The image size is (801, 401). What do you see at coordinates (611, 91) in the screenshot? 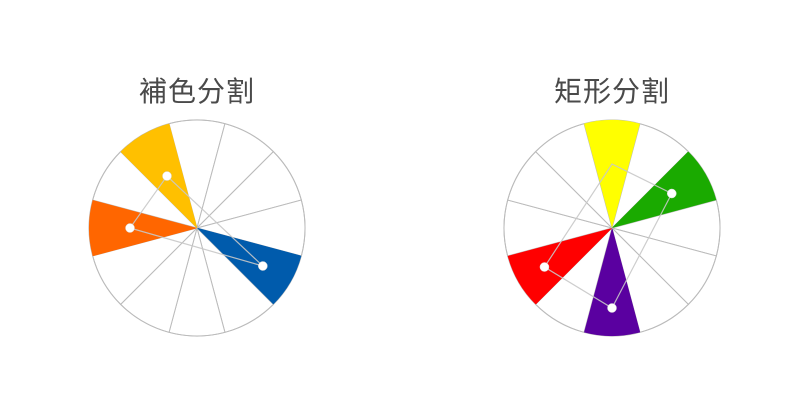
I see `rectangle-tetradic-title: 矩形分割` at bounding box center [611, 91].